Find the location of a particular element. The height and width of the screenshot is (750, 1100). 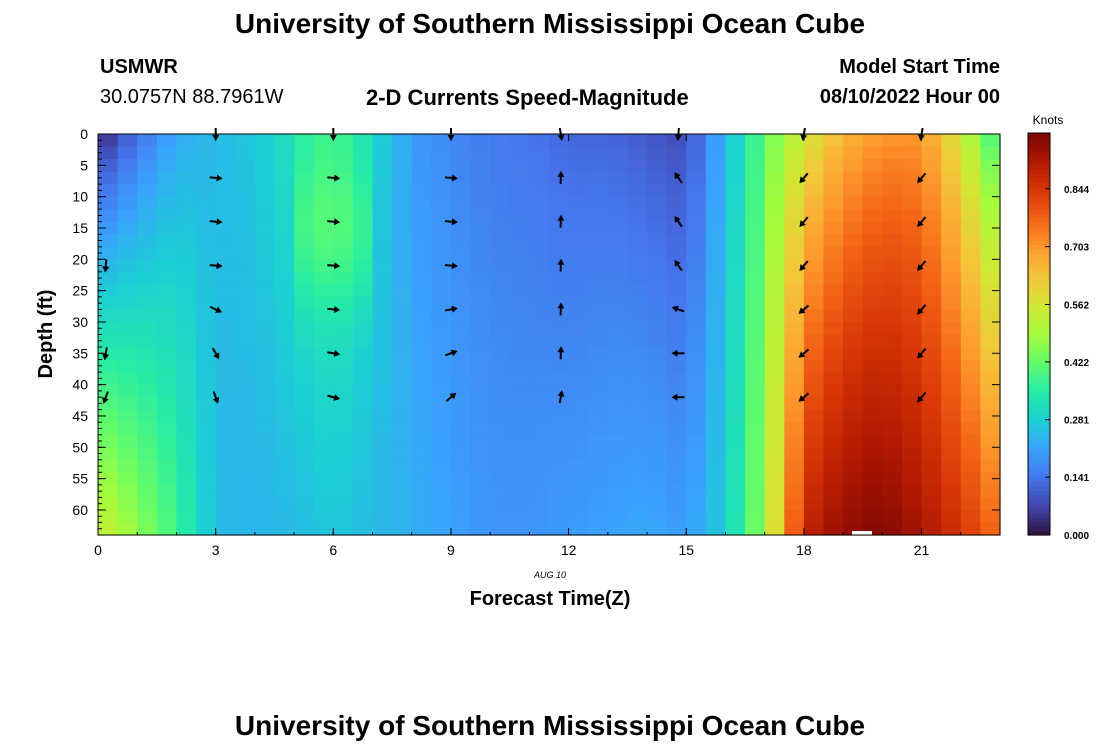

colorbar-tick-label: 0.000 is located at coordinates (1076, 536).